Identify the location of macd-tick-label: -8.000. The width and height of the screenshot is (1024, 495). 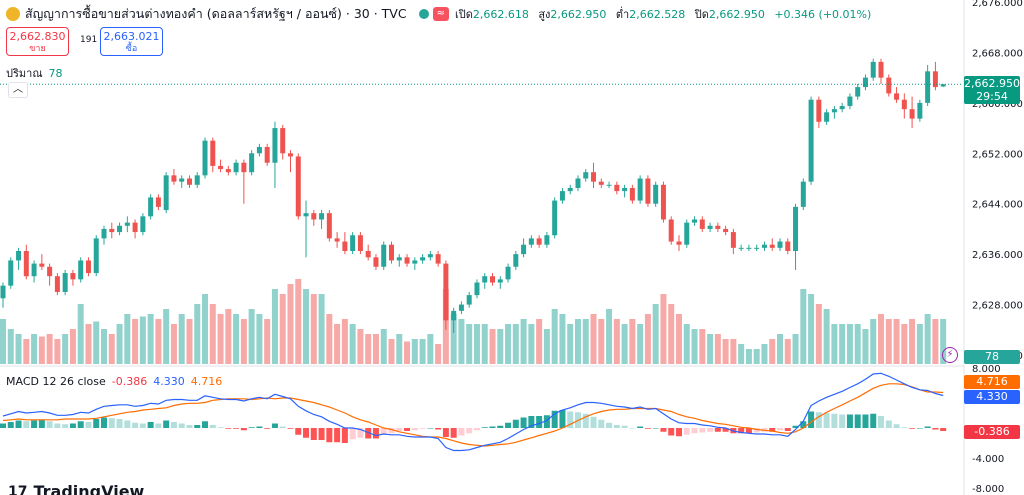
(988, 489).